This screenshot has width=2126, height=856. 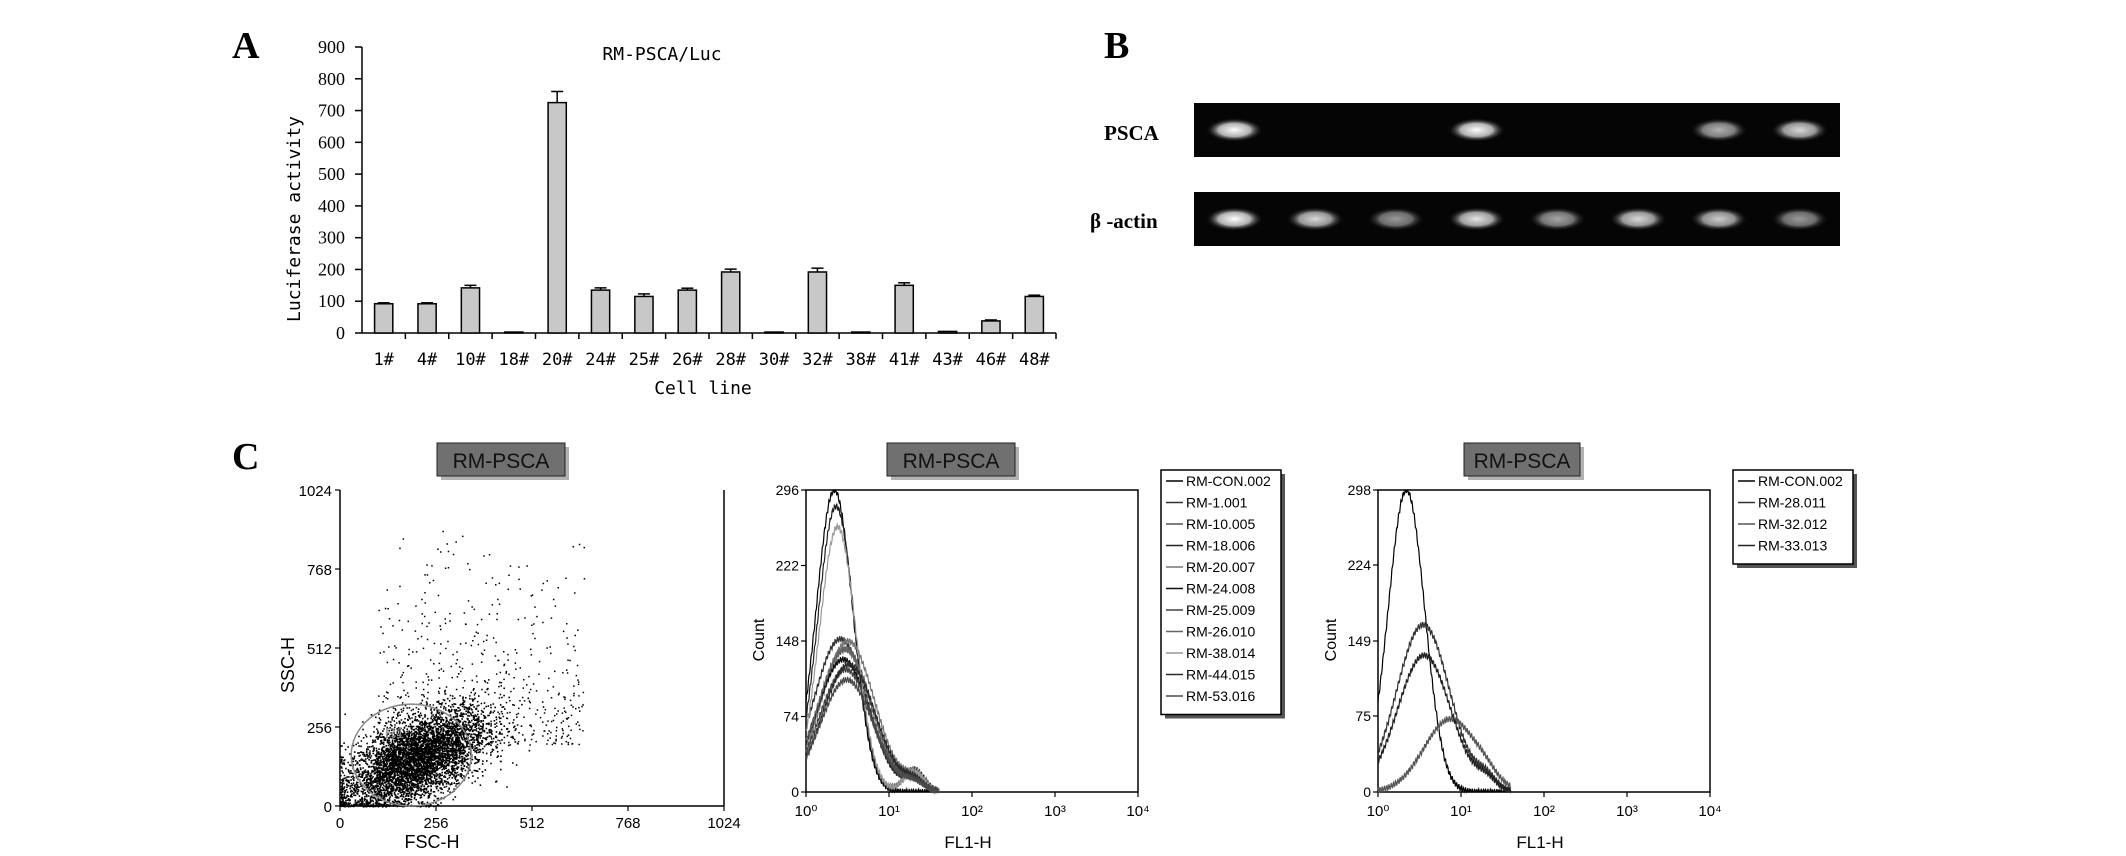 I want to click on hist-y-tick-label: 74, so click(x=791, y=717).